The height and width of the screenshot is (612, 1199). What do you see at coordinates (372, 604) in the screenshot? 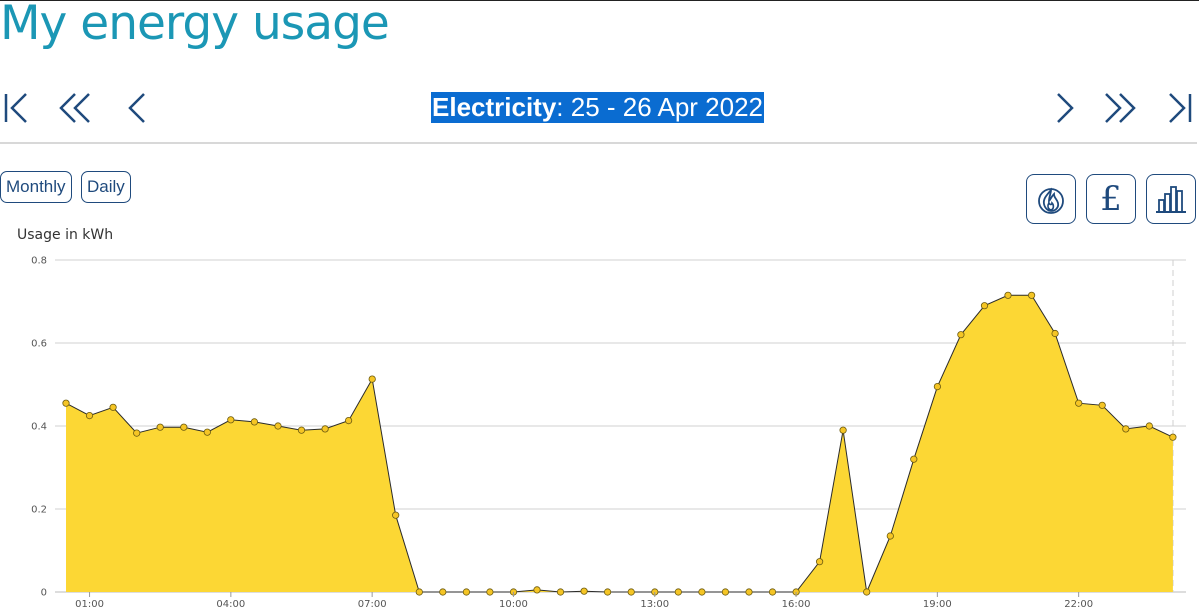
I see `x-tick-label: 07:00` at bounding box center [372, 604].